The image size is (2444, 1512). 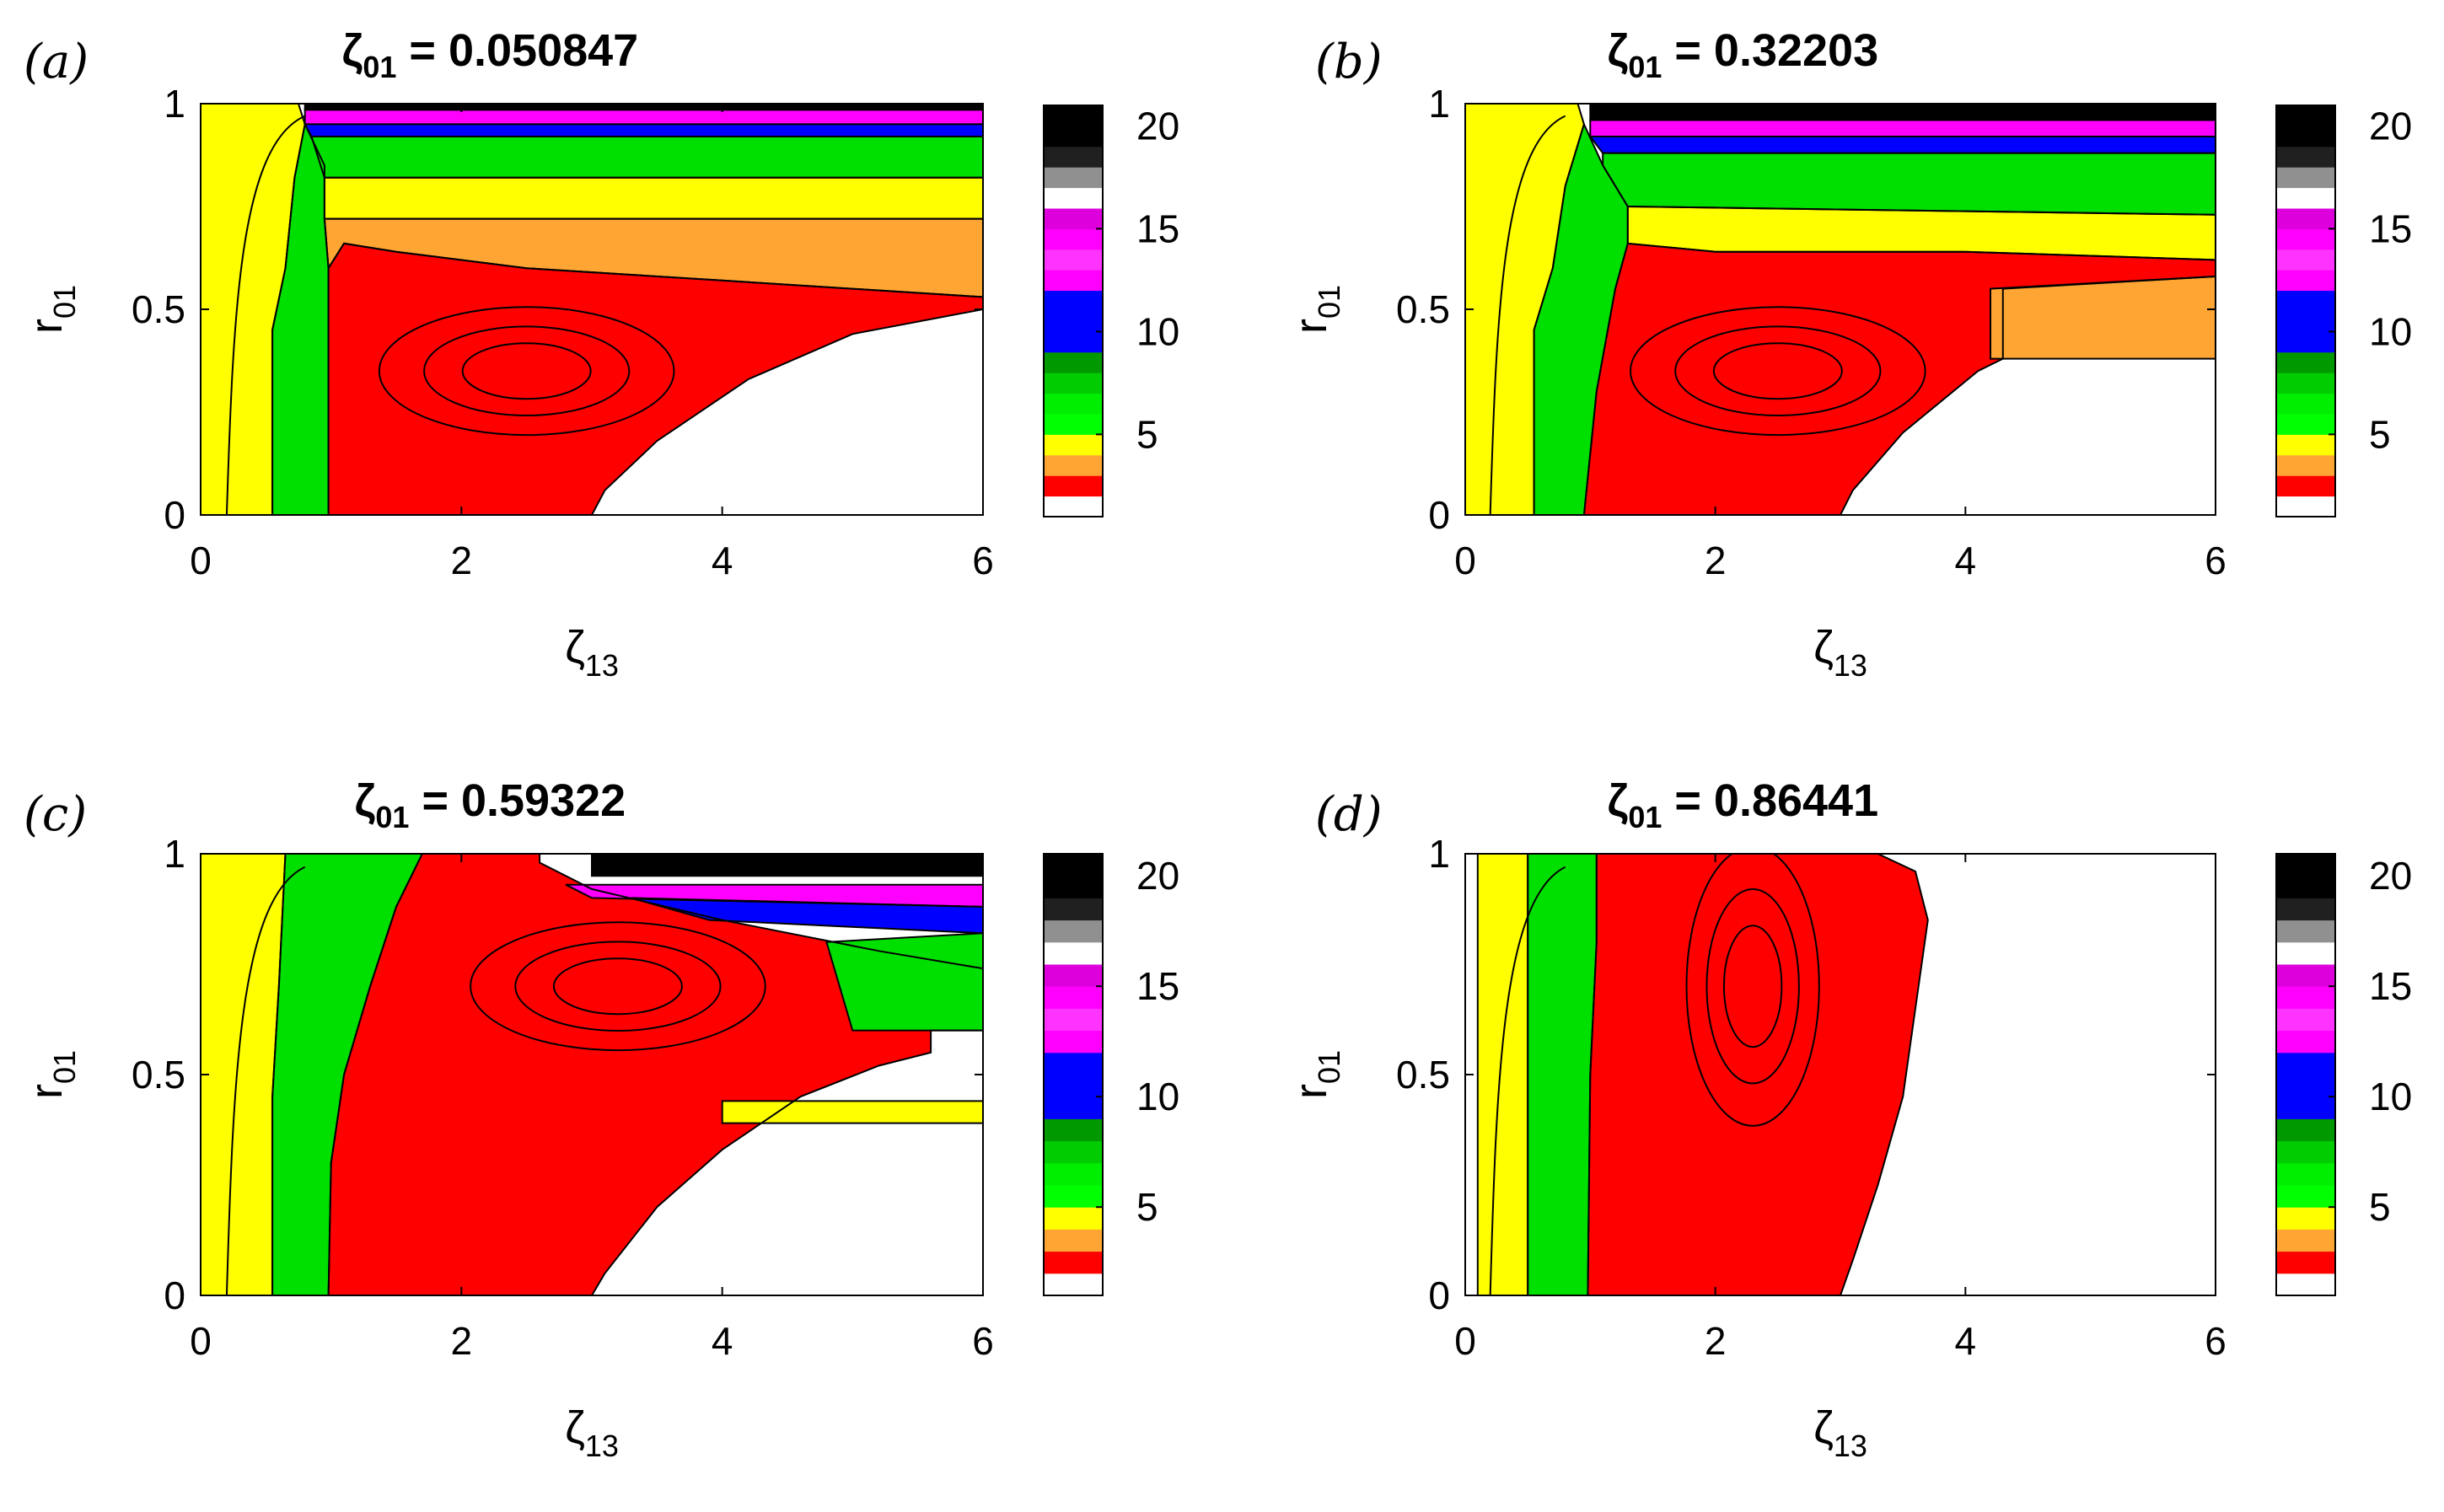 I want to click on x-axis-label: ζ13, so click(x=1840, y=1432).